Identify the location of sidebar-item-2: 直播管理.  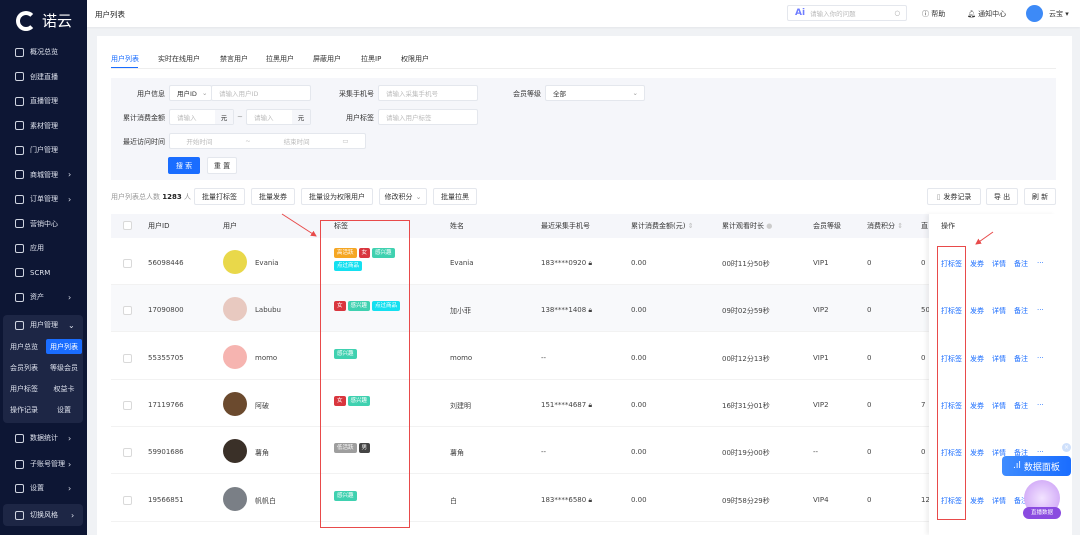
(43, 101).